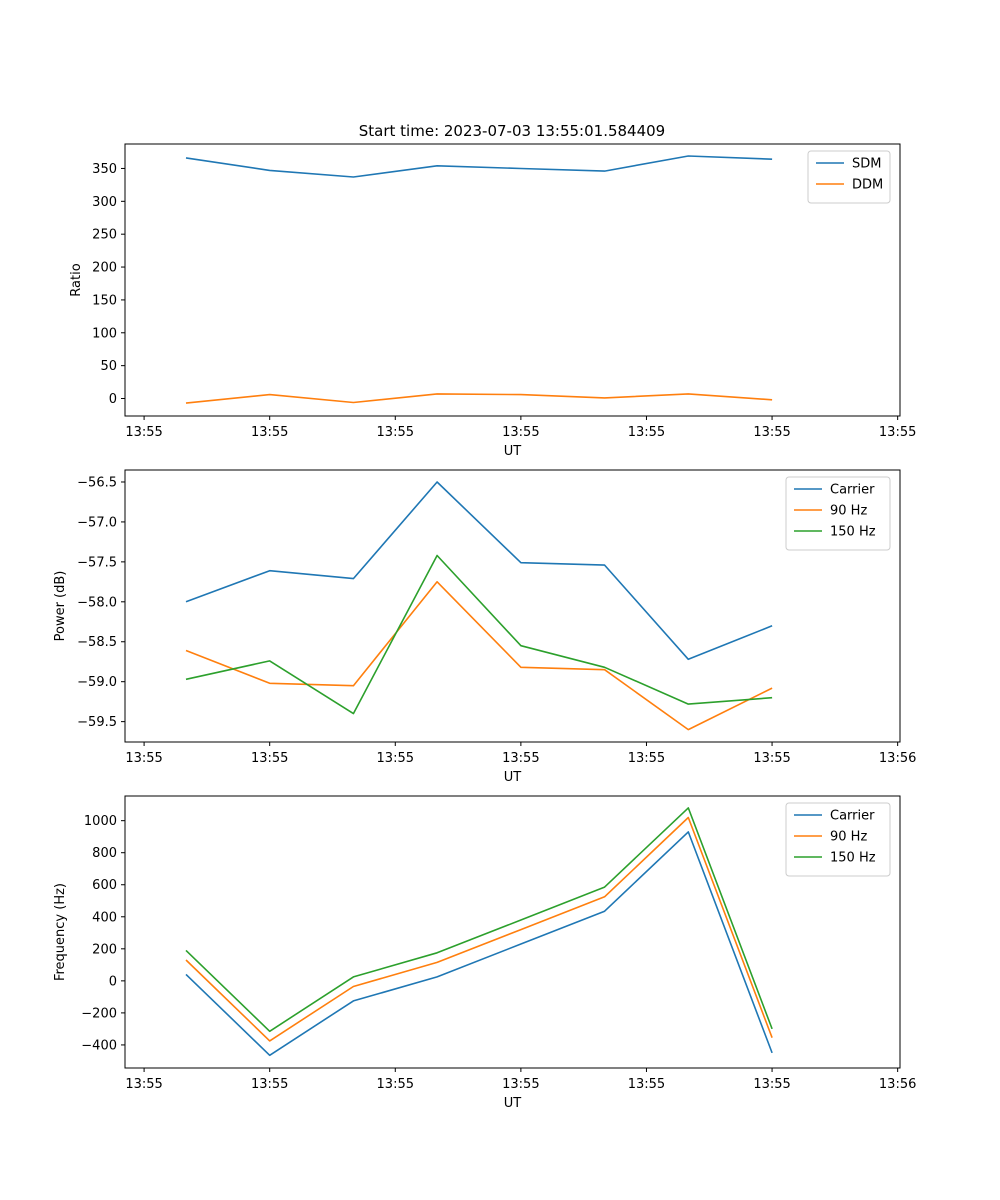  What do you see at coordinates (104, 885) in the screenshot?
I see `y-tick-label: 600` at bounding box center [104, 885].